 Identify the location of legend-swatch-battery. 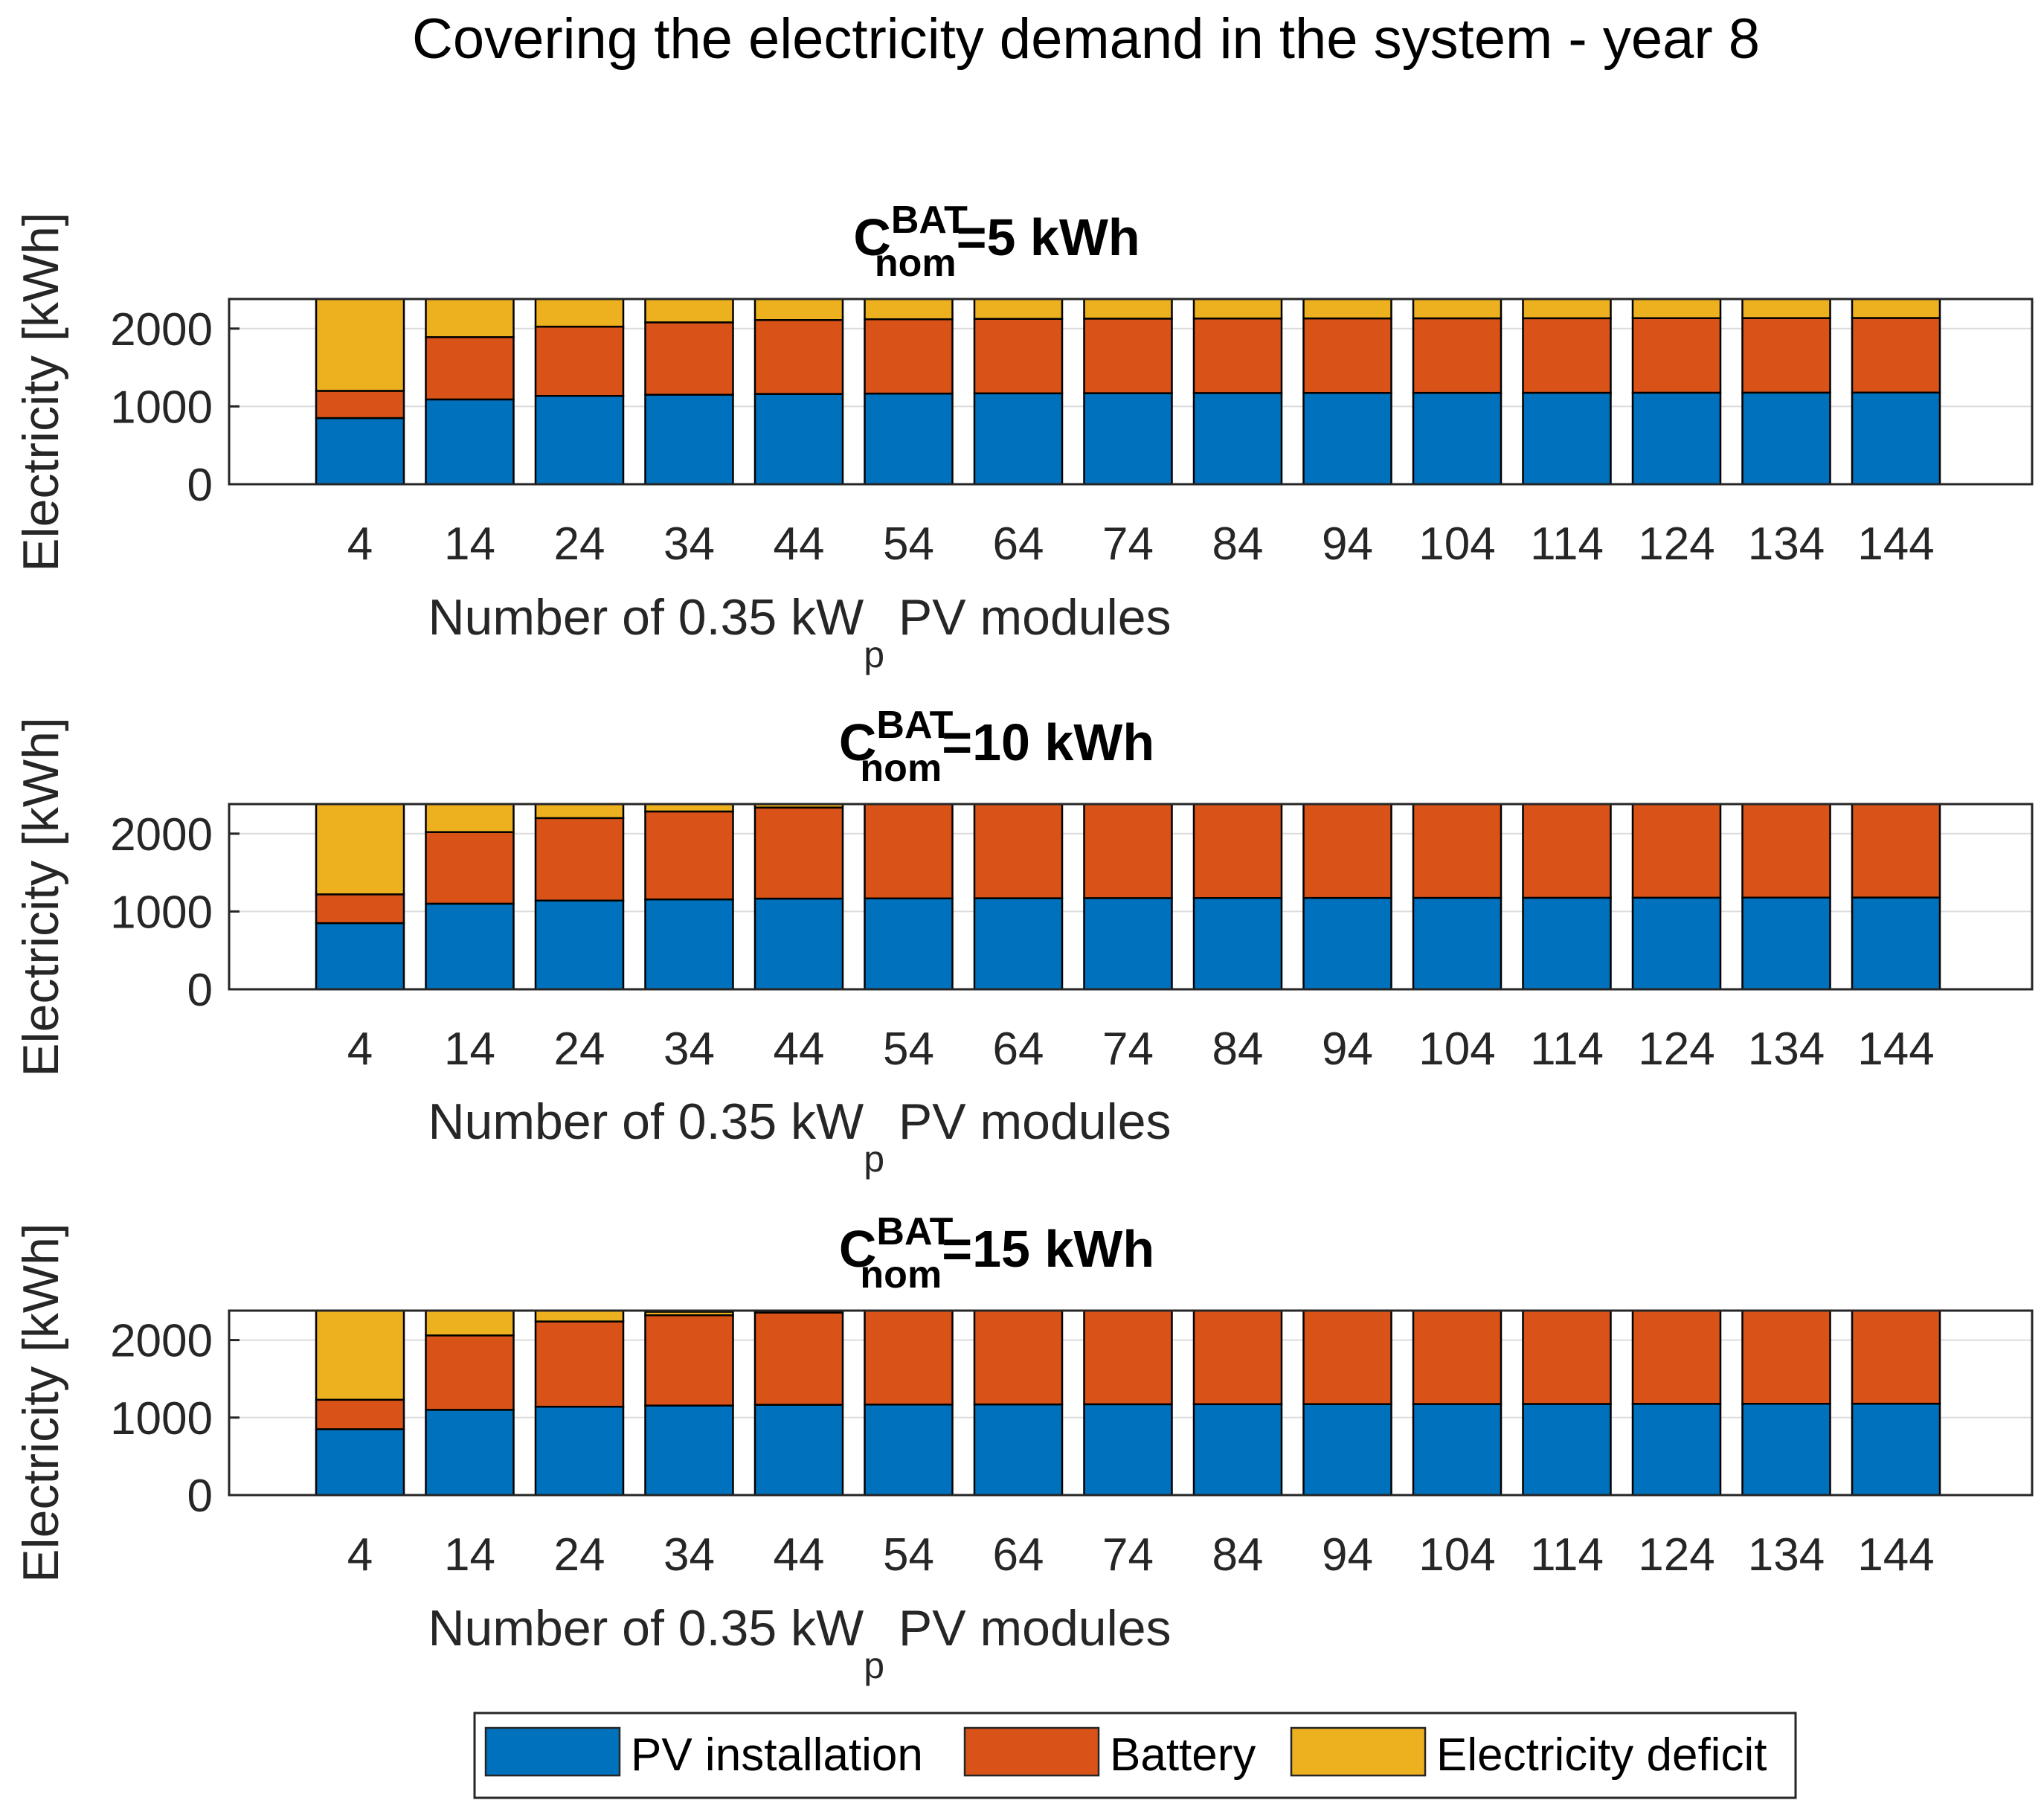
(1031, 1752).